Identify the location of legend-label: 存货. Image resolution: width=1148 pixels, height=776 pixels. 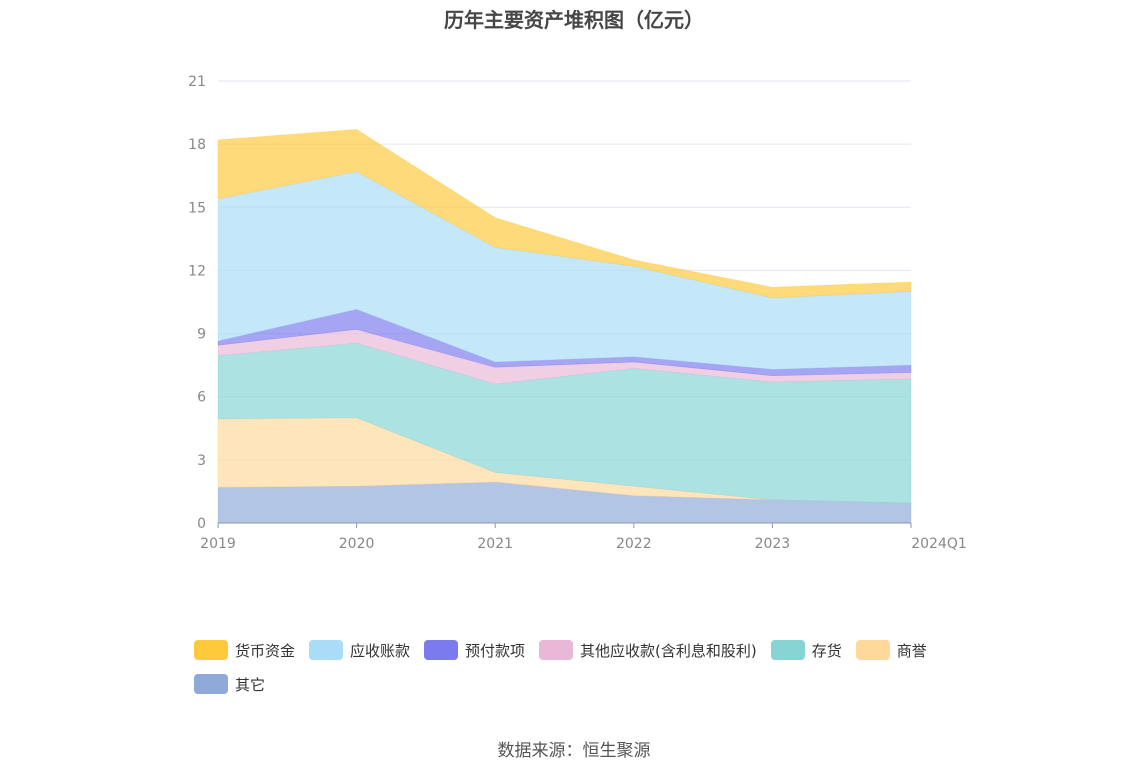
(826, 650).